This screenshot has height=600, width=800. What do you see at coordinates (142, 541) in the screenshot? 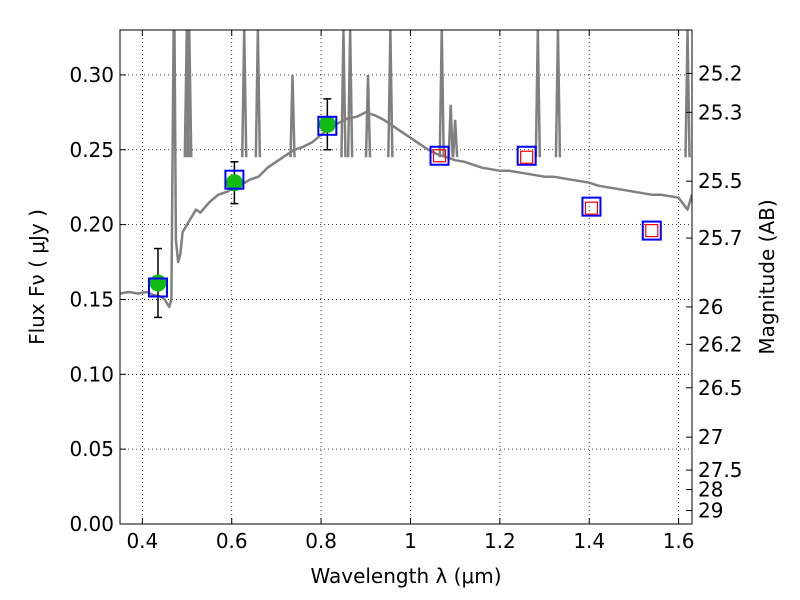
I see `x-tick-label: 0.4` at bounding box center [142, 541].